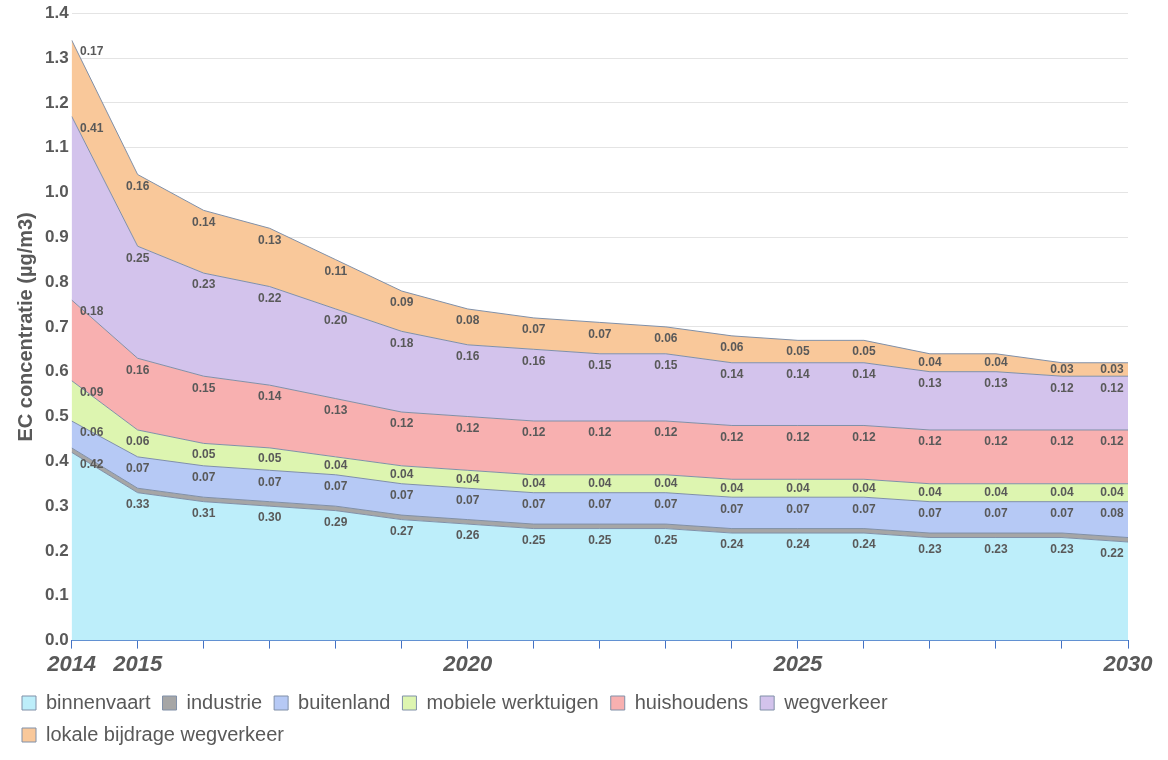 This screenshot has height=760, width=1168. What do you see at coordinates (91, 51) in the screenshot?
I see `data-label: 0.17` at bounding box center [91, 51].